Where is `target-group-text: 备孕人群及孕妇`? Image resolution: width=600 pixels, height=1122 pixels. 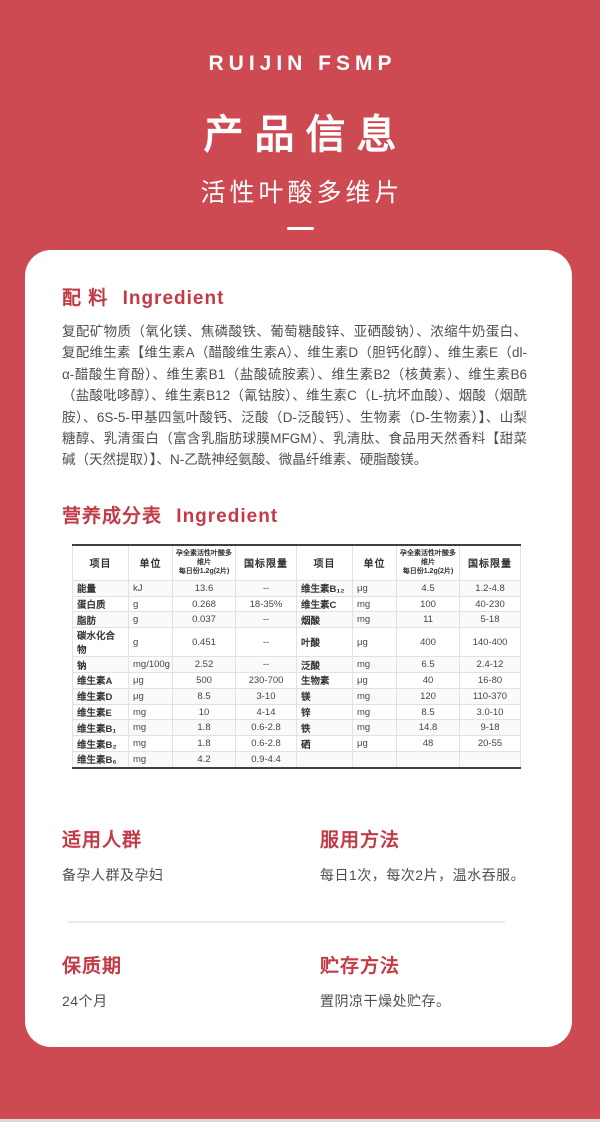
target-group-text: 备孕人群及孕妇 is located at coordinates (113, 874).